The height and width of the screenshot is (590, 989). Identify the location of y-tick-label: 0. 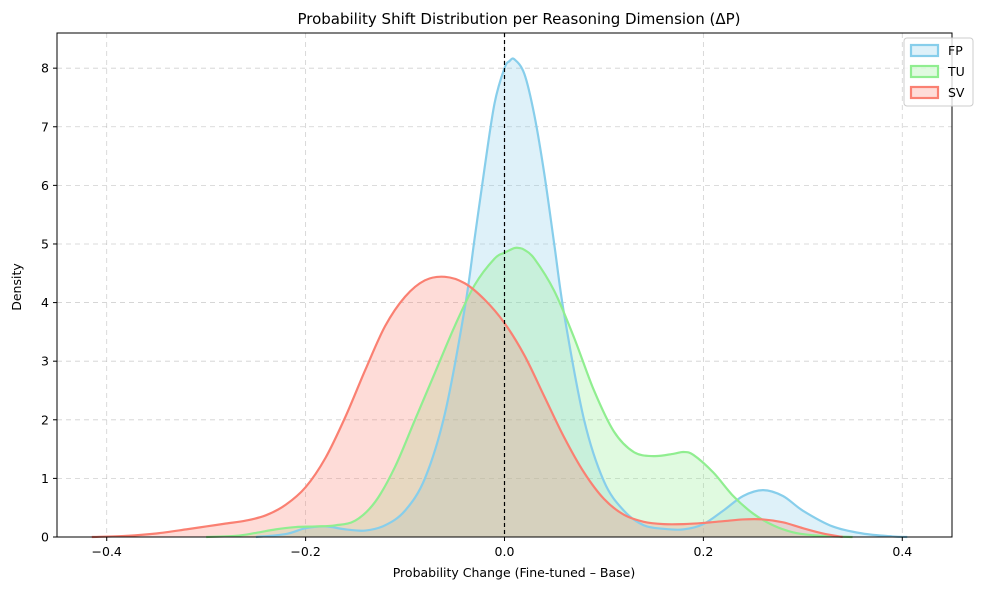
(45, 537).